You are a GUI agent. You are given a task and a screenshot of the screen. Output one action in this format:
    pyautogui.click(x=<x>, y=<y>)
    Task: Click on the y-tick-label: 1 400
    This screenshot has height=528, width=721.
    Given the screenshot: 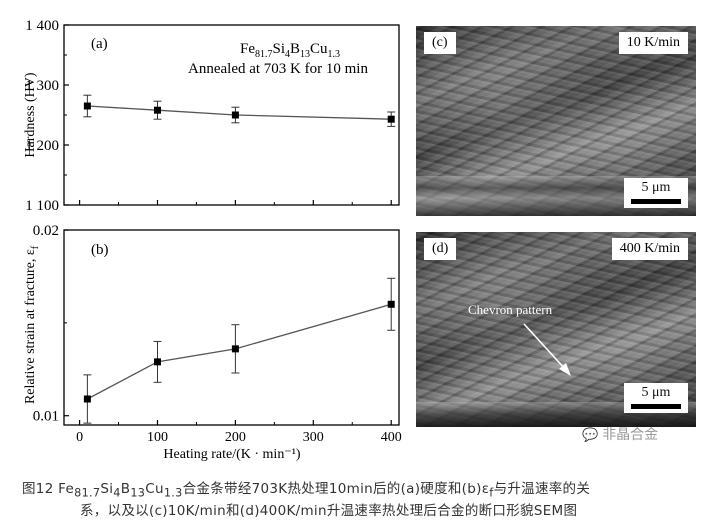 What is the action you would take?
    pyautogui.click(x=42, y=26)
    